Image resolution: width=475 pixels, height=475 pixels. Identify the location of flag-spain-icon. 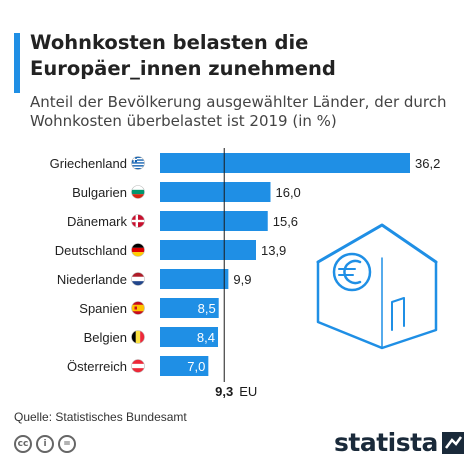
(138, 308).